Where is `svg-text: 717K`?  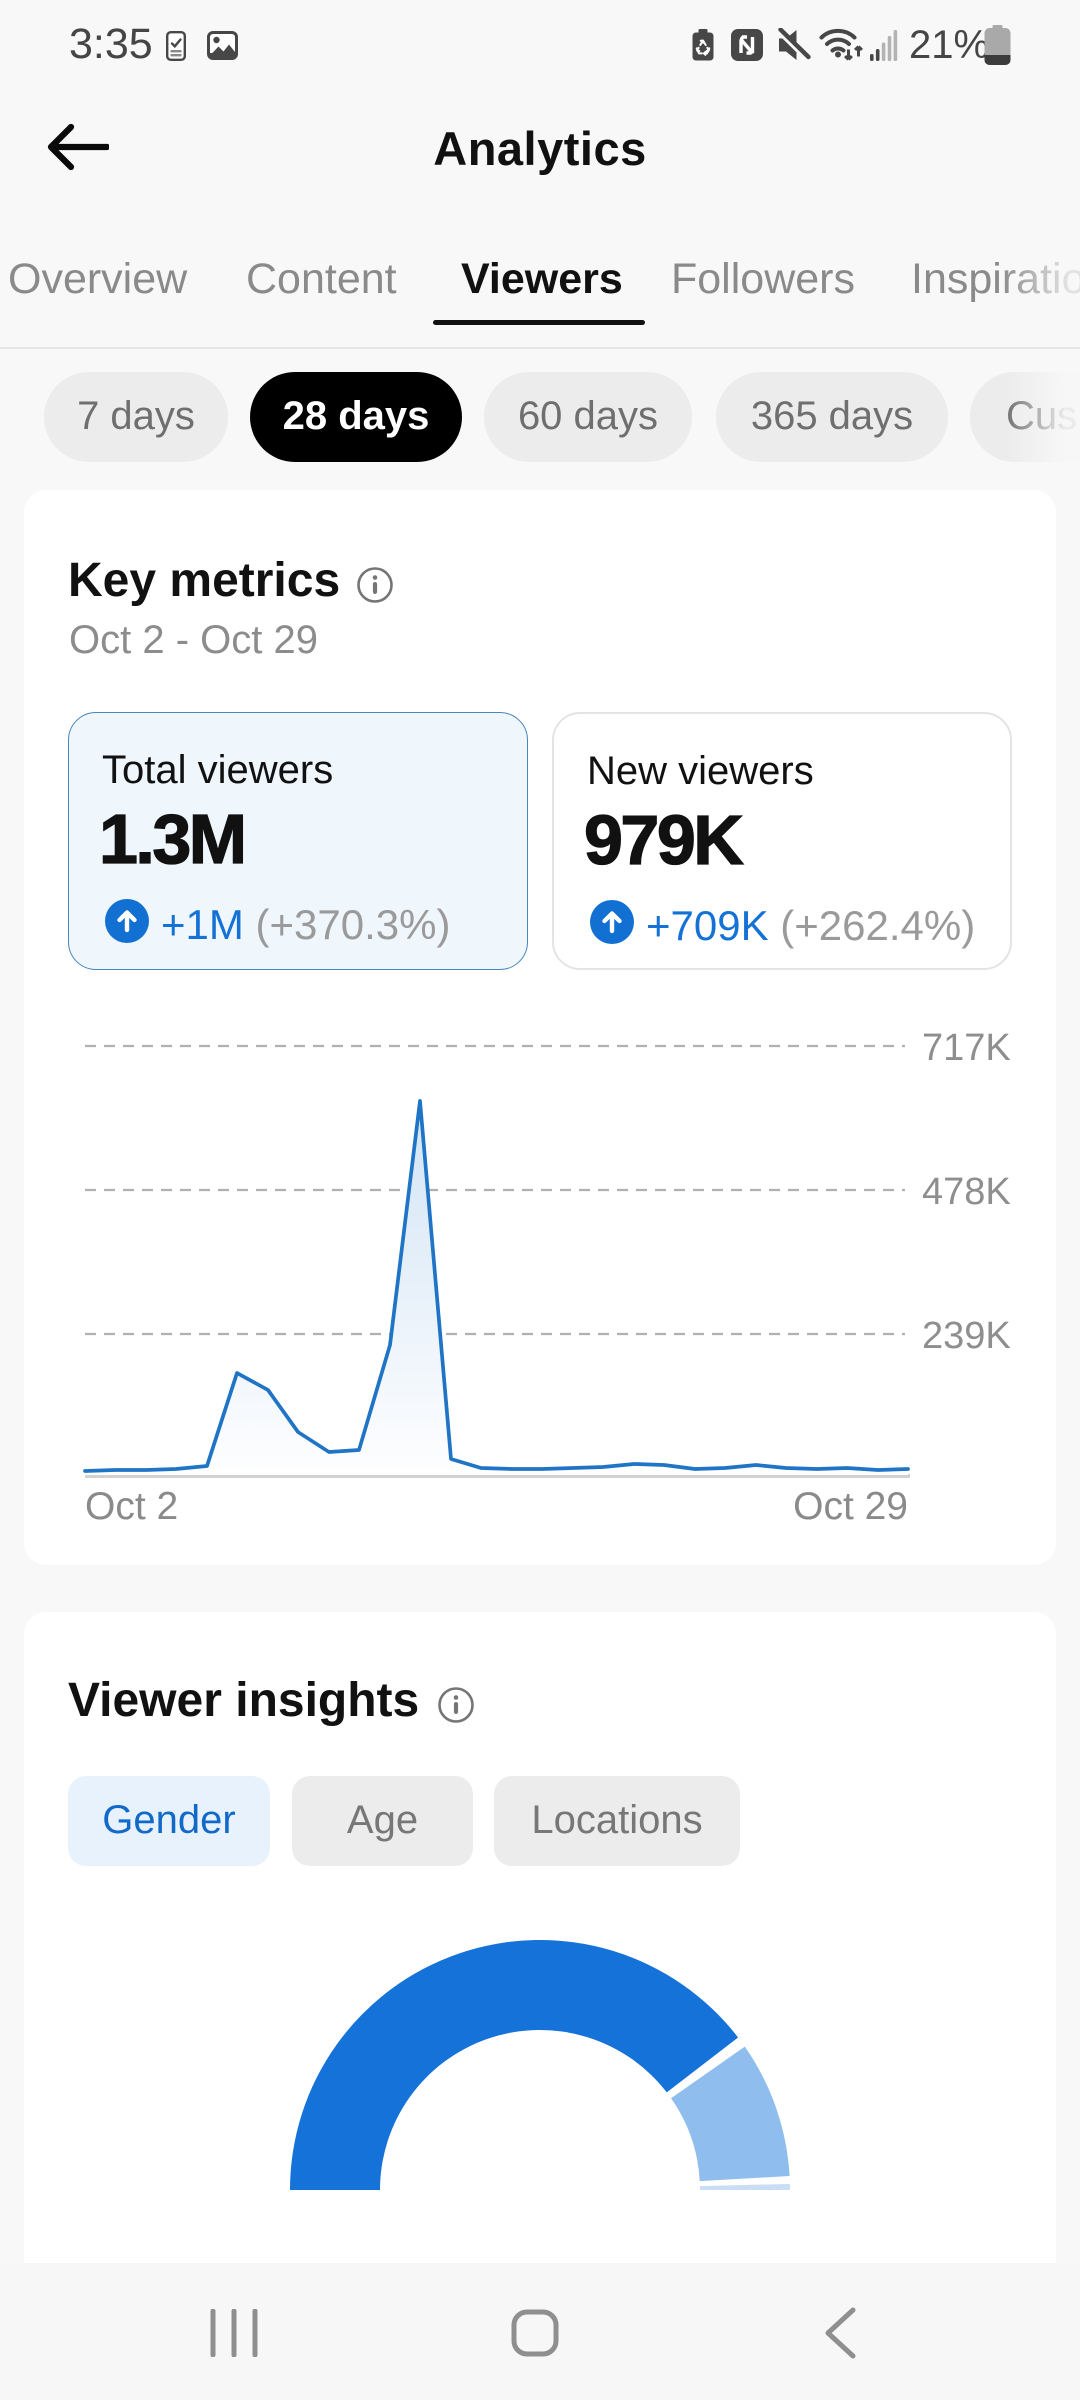 svg-text: 717K is located at coordinates (966, 1048).